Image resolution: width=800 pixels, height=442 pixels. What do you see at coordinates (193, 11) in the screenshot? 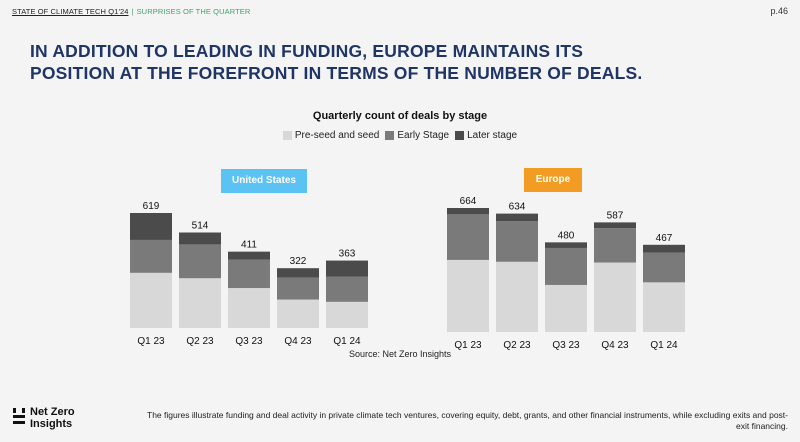
I see `section-title: SURPRISES OF THE QUARTER` at bounding box center [193, 11].